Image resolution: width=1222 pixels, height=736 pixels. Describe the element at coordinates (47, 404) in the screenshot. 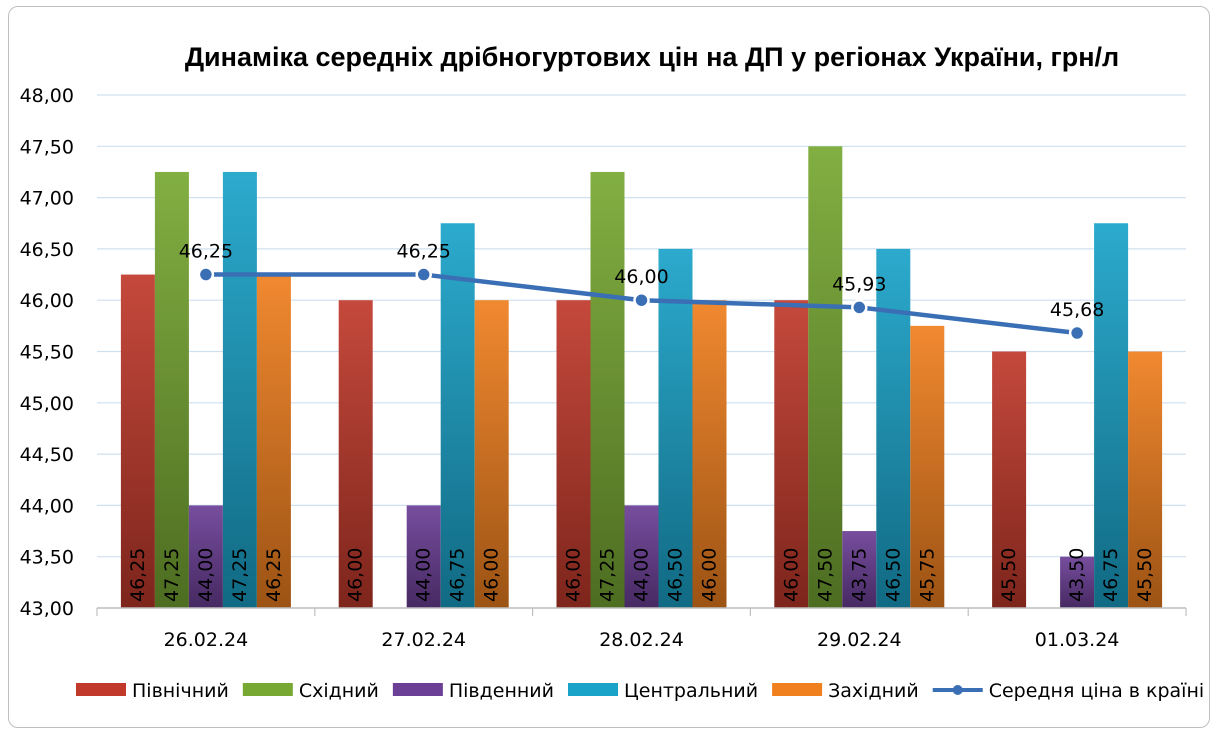

I see `y-tick-label: 45,00` at that location.